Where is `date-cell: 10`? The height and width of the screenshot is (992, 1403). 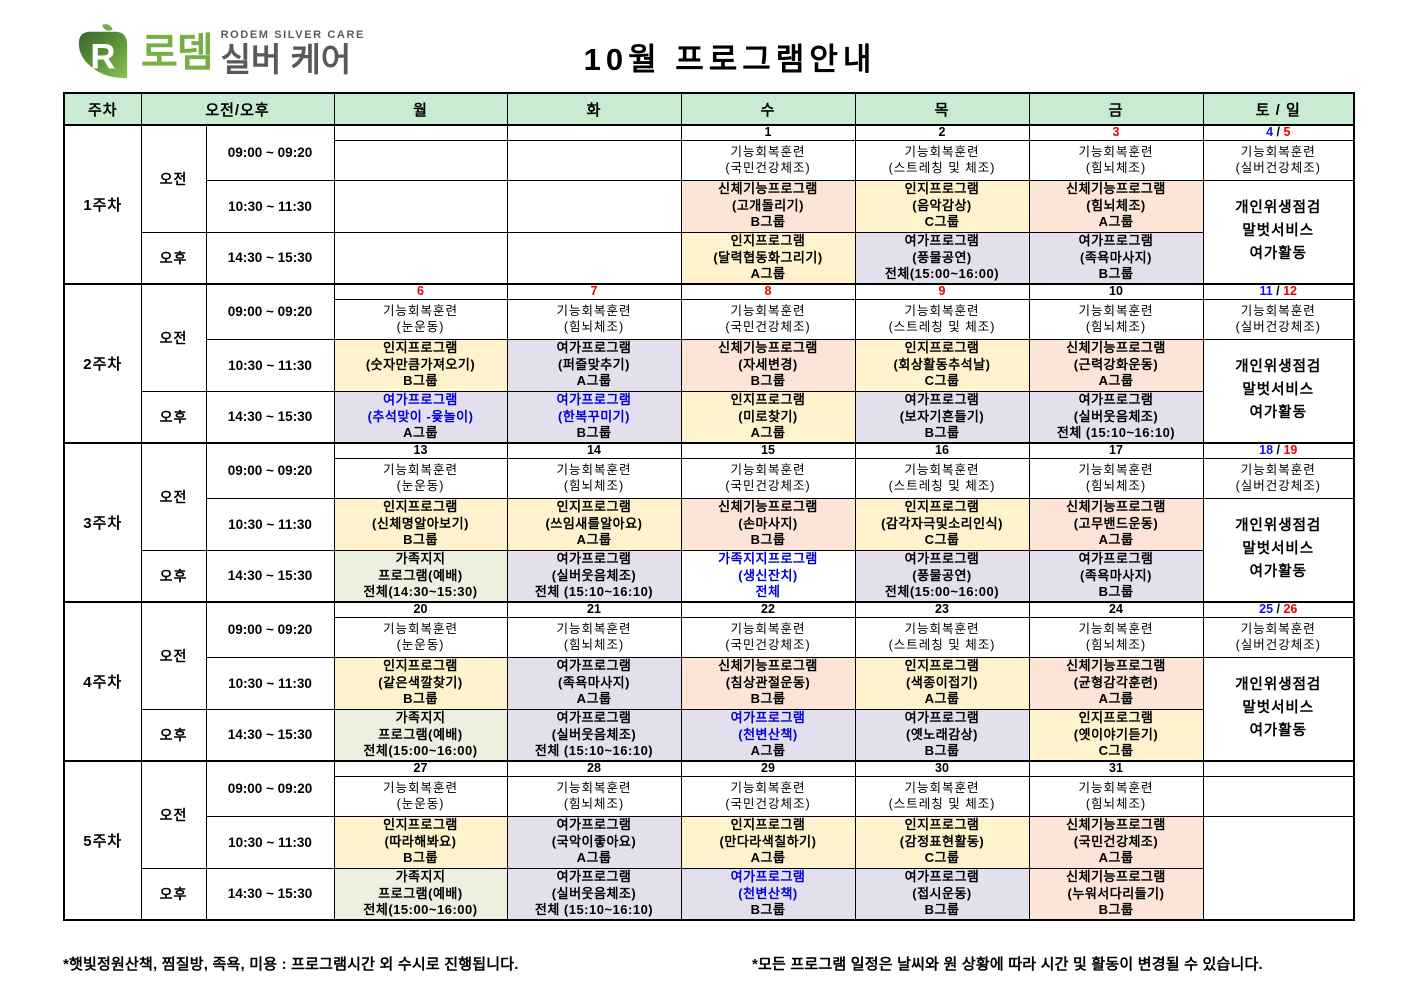 date-cell: 10 is located at coordinates (1116, 291).